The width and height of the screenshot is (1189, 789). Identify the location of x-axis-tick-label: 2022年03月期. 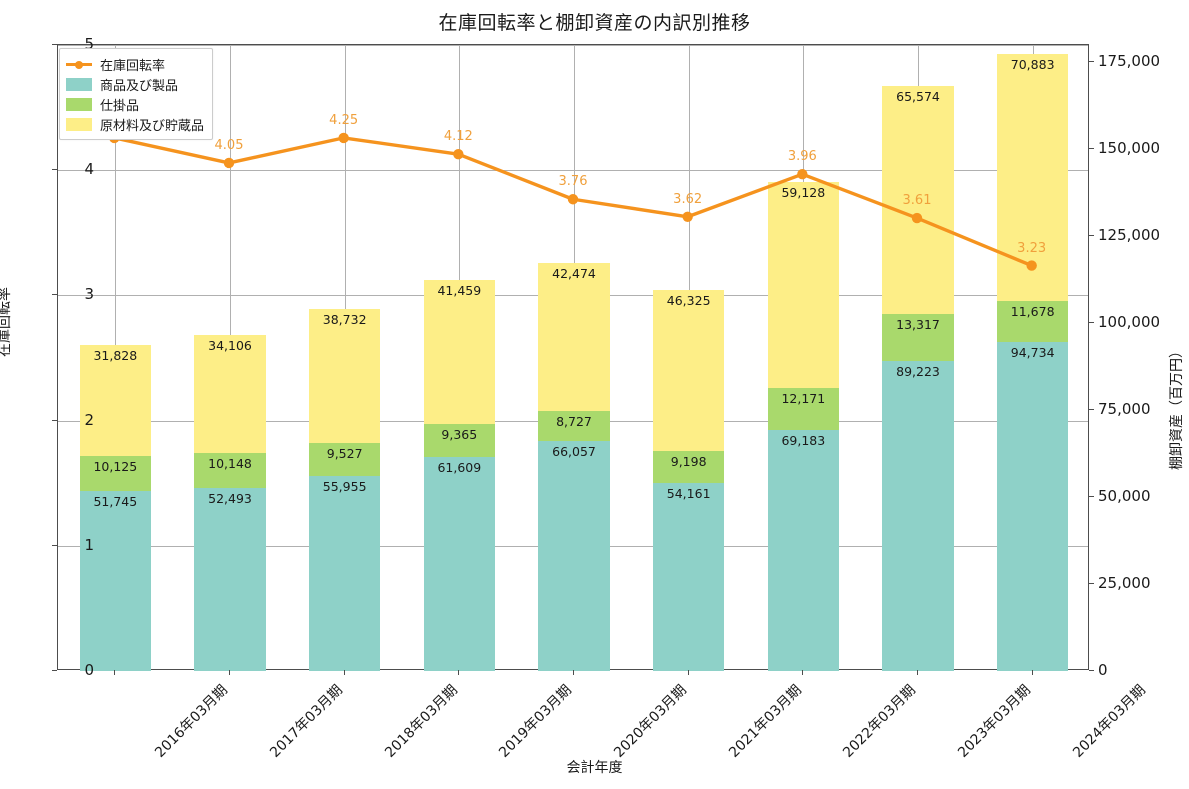
(880, 721).